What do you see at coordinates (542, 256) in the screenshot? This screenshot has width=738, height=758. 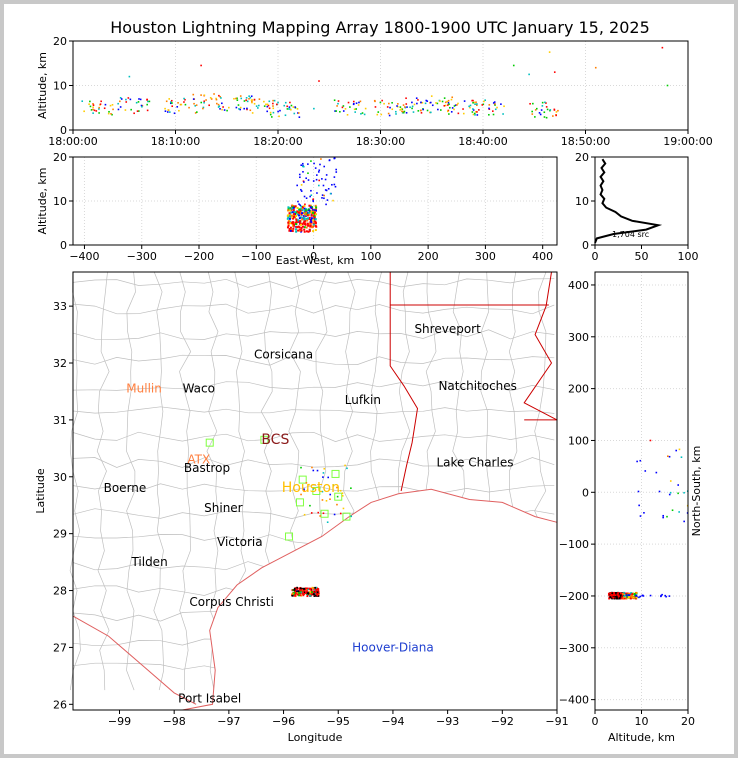 I see `ew-axis-xtick-label: 400` at bounding box center [542, 256].